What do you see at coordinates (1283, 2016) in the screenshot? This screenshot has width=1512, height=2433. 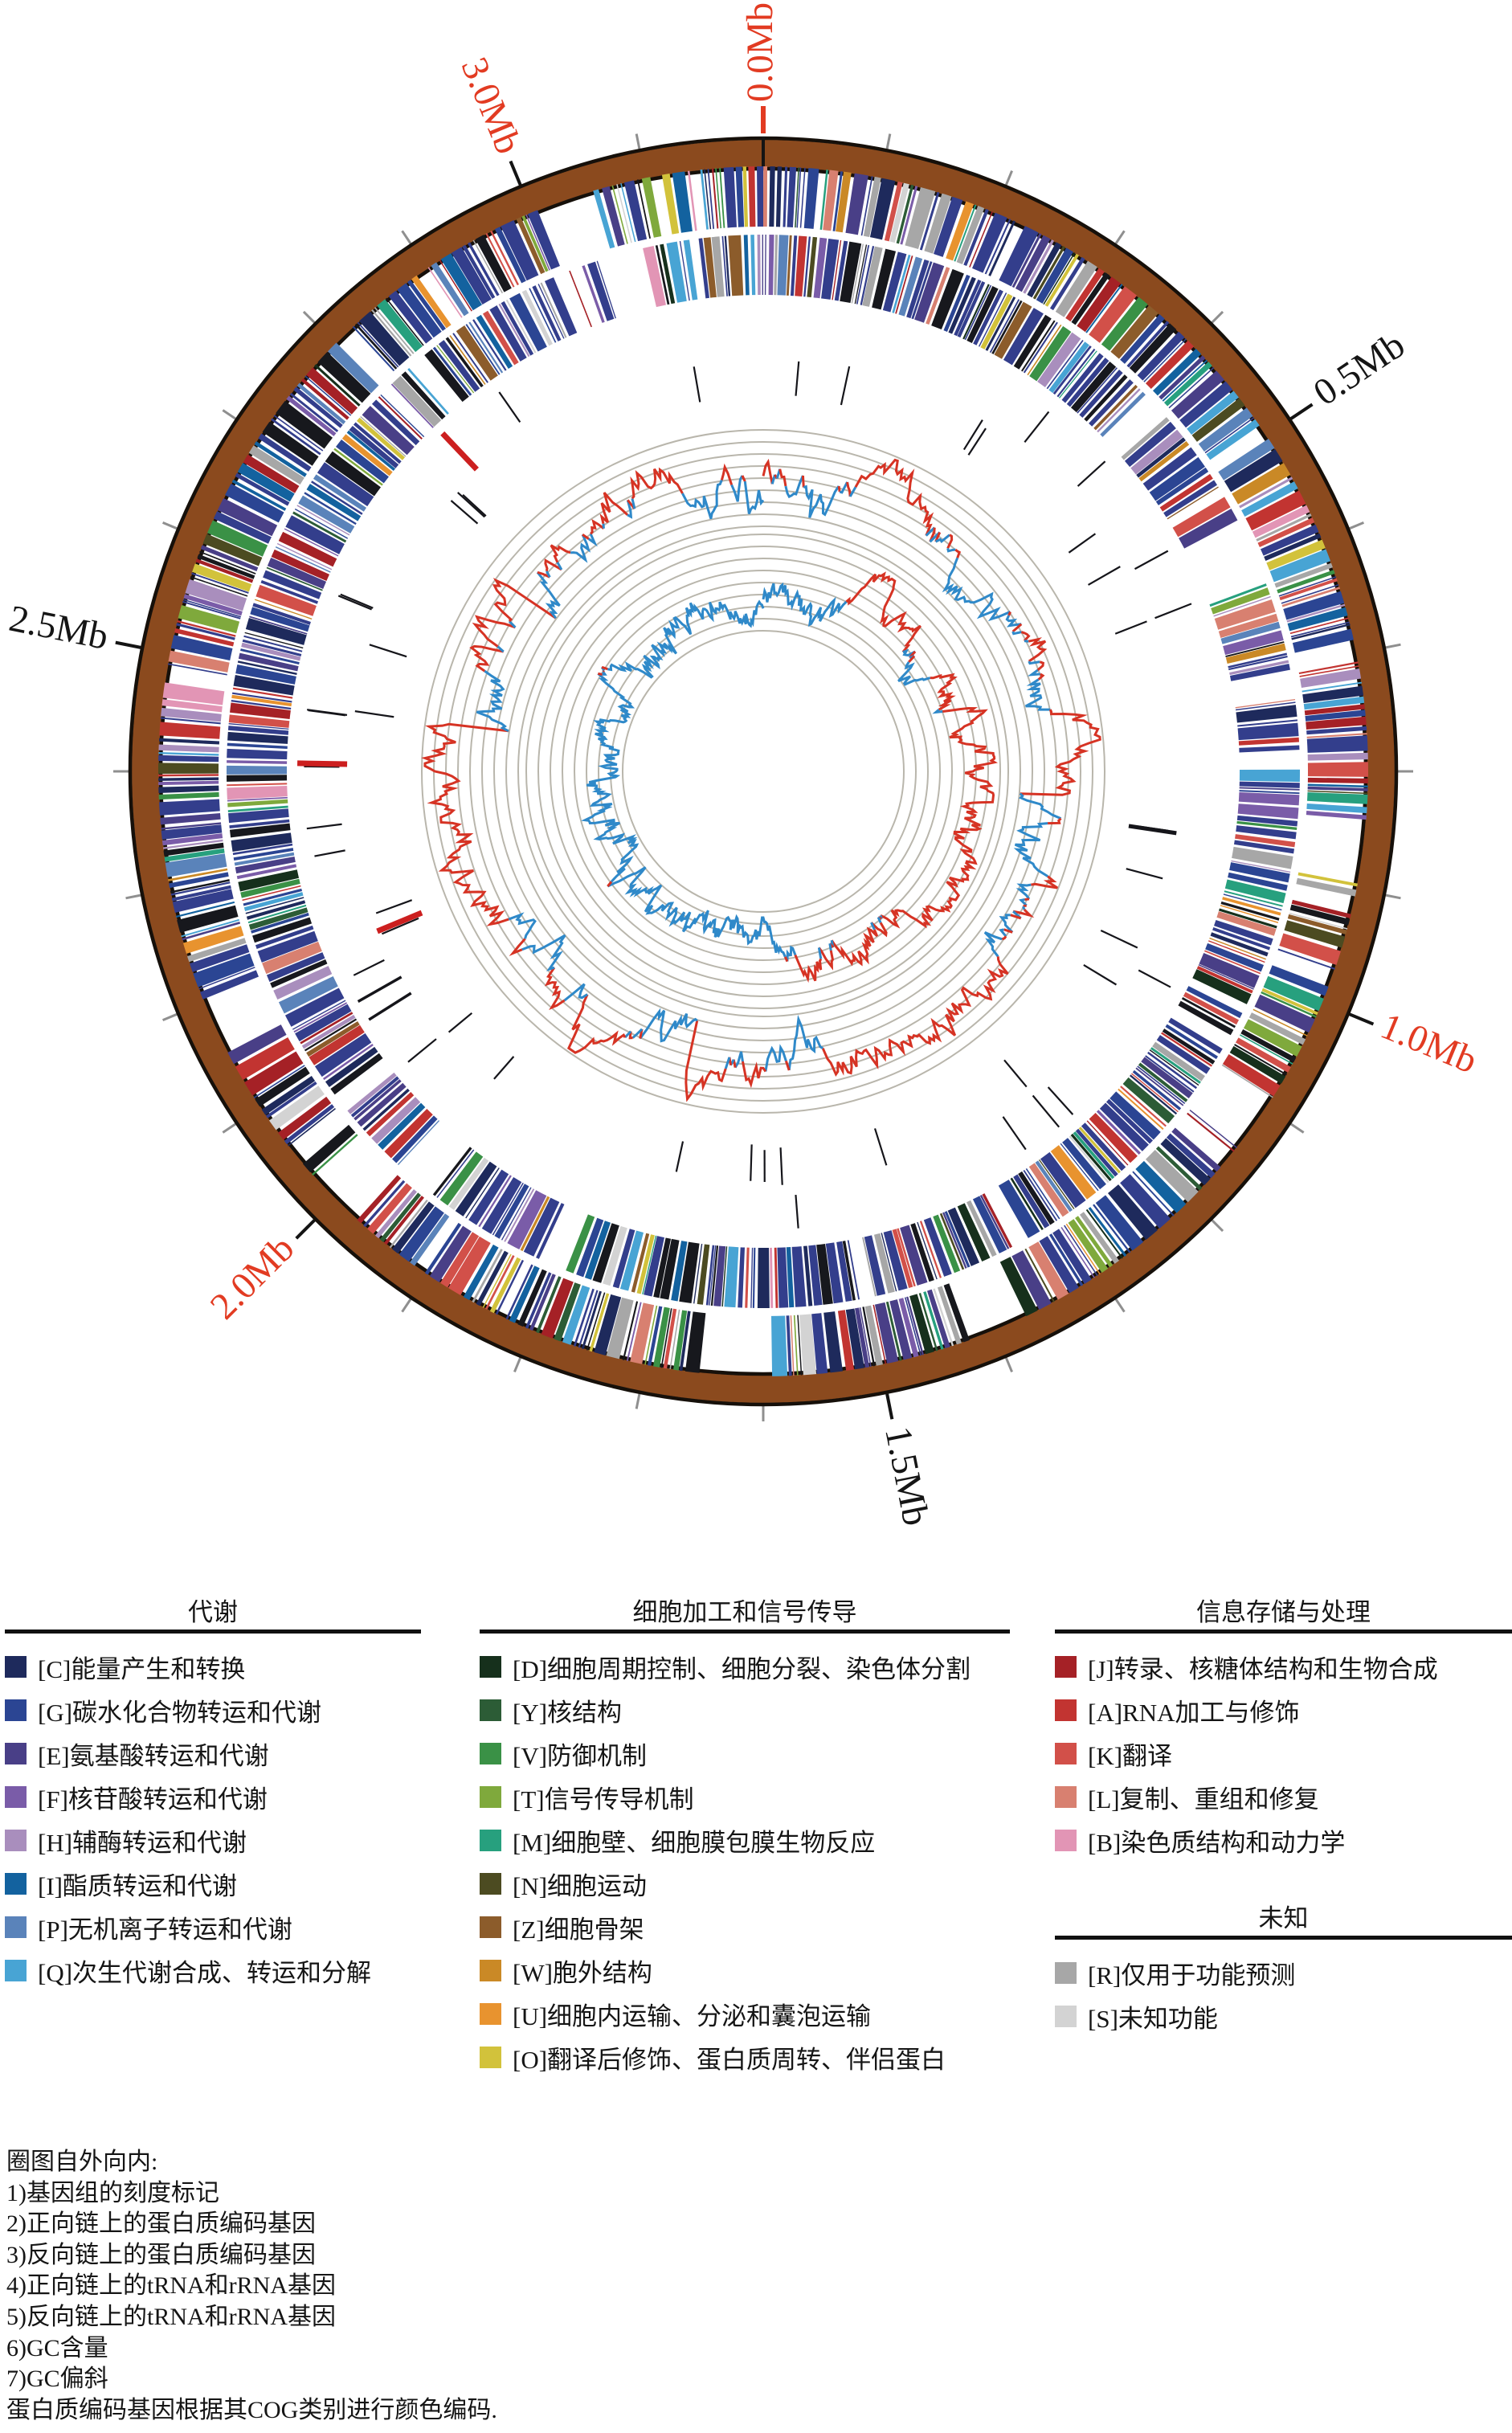 I see `legend-item-S: [S]未知功能` at bounding box center [1283, 2016].